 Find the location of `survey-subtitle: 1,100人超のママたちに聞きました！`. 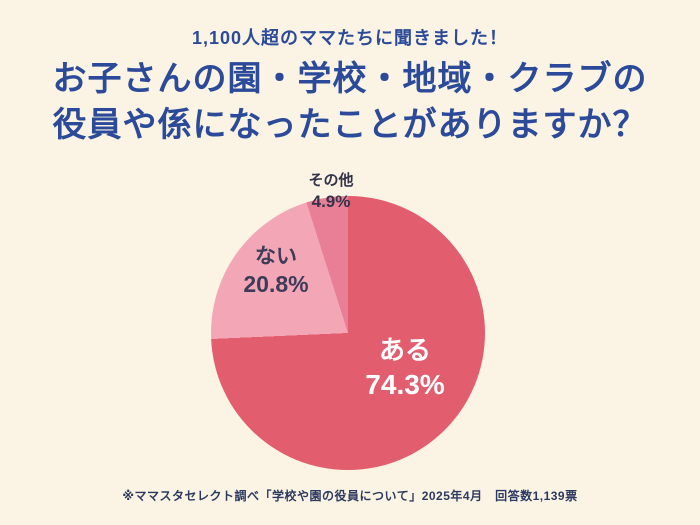

survey-subtitle: 1,100人超のママたちに聞きました！ is located at coordinates (350, 38).